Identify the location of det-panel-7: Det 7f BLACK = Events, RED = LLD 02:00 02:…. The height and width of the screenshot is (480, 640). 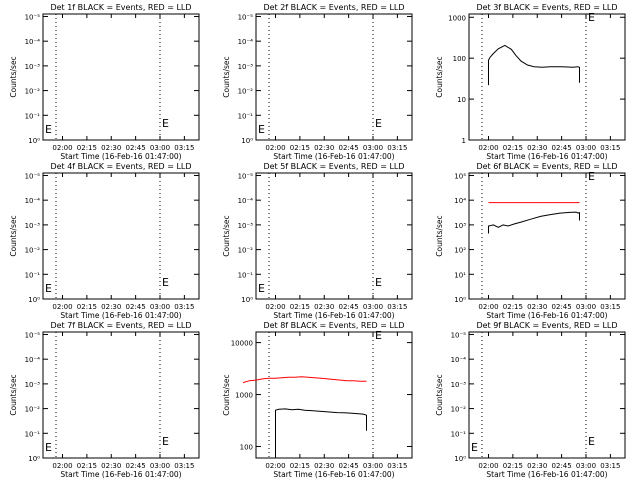
(104, 400).